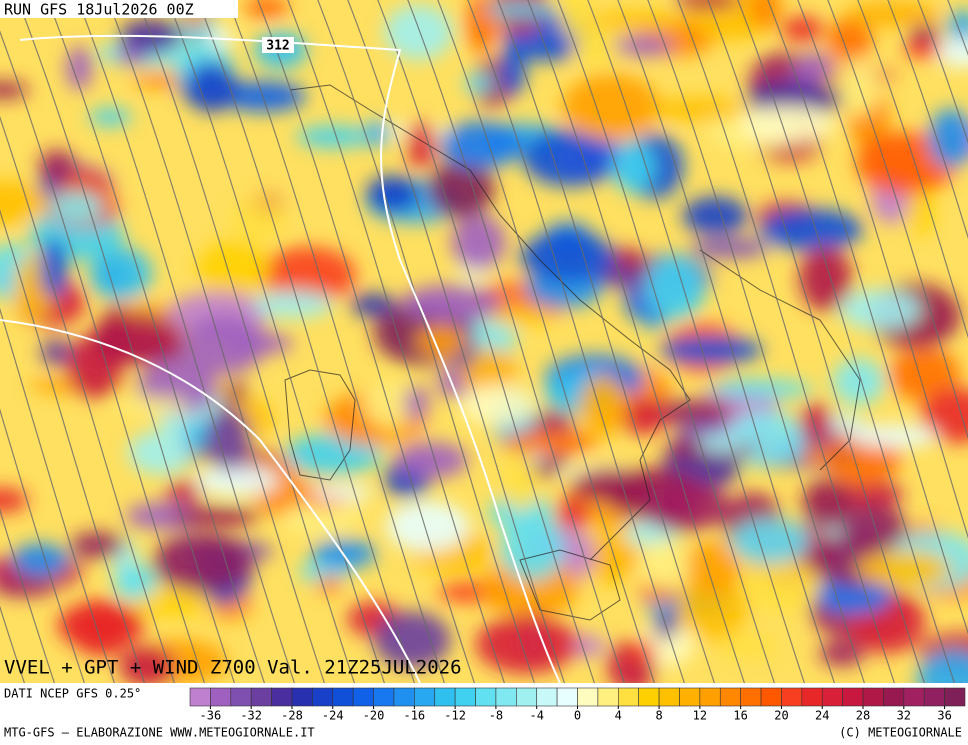 Image resolution: width=968 pixels, height=745 pixels. What do you see at coordinates (700, 716) in the screenshot?
I see `colorbar-tick-label: 12` at bounding box center [700, 716].